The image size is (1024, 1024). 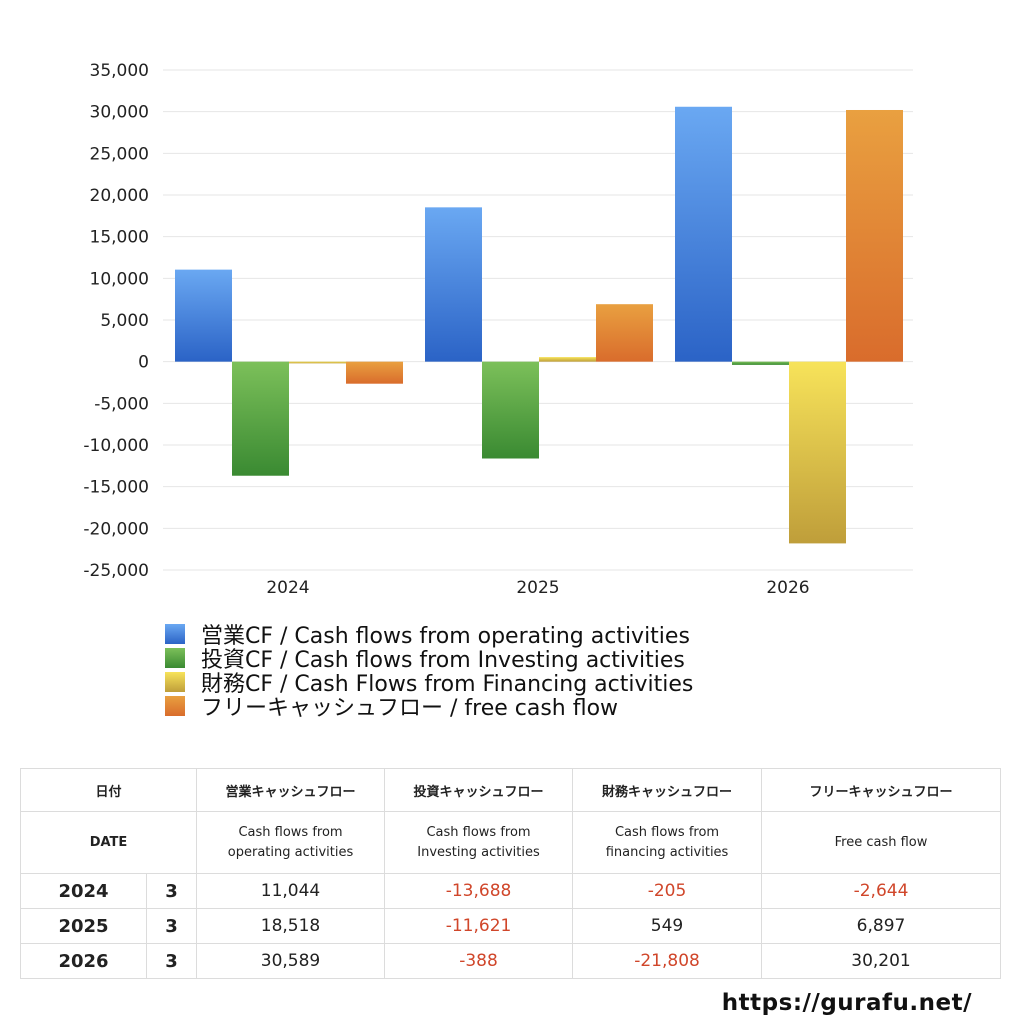 What do you see at coordinates (175, 706) in the screenshot?
I see `legend-swatch-free` at bounding box center [175, 706].